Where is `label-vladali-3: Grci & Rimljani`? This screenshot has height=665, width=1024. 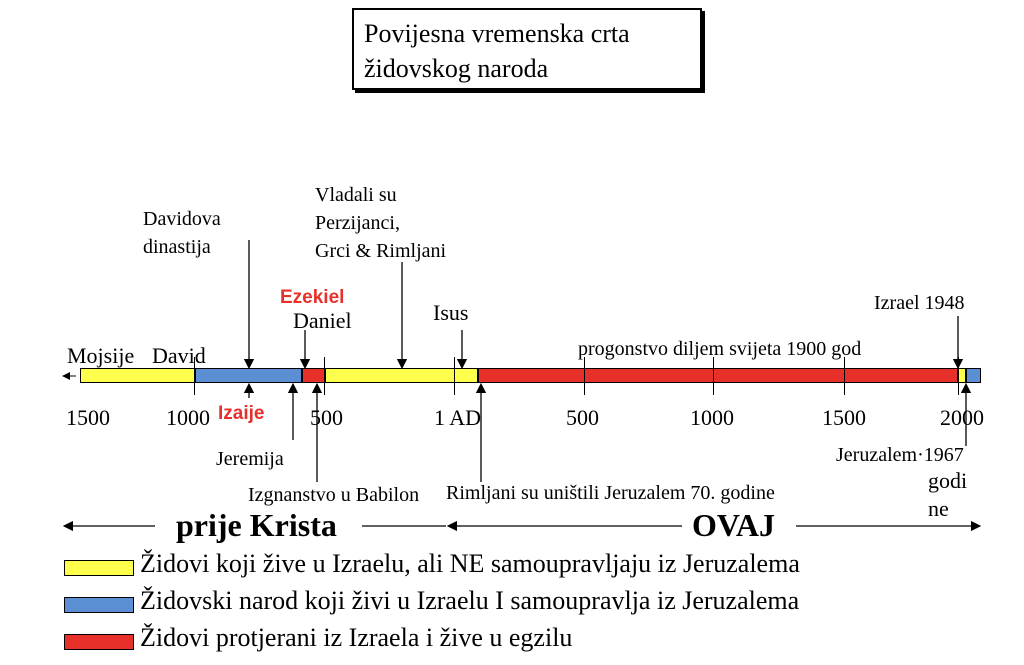 label-vladali-3: Grci & Rimljani is located at coordinates (381, 251).